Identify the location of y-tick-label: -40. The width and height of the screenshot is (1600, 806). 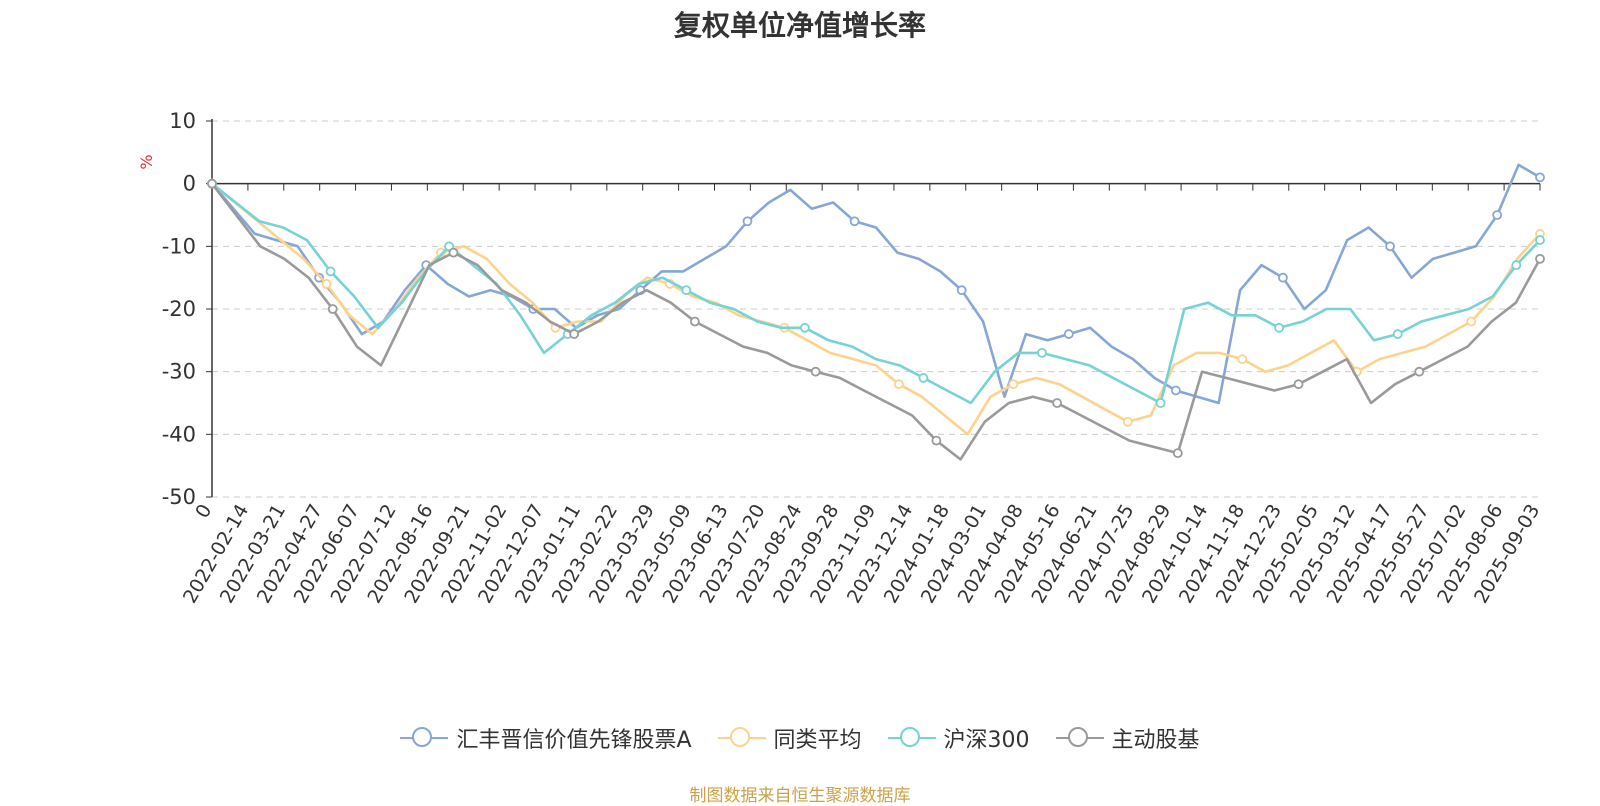
(179, 434).